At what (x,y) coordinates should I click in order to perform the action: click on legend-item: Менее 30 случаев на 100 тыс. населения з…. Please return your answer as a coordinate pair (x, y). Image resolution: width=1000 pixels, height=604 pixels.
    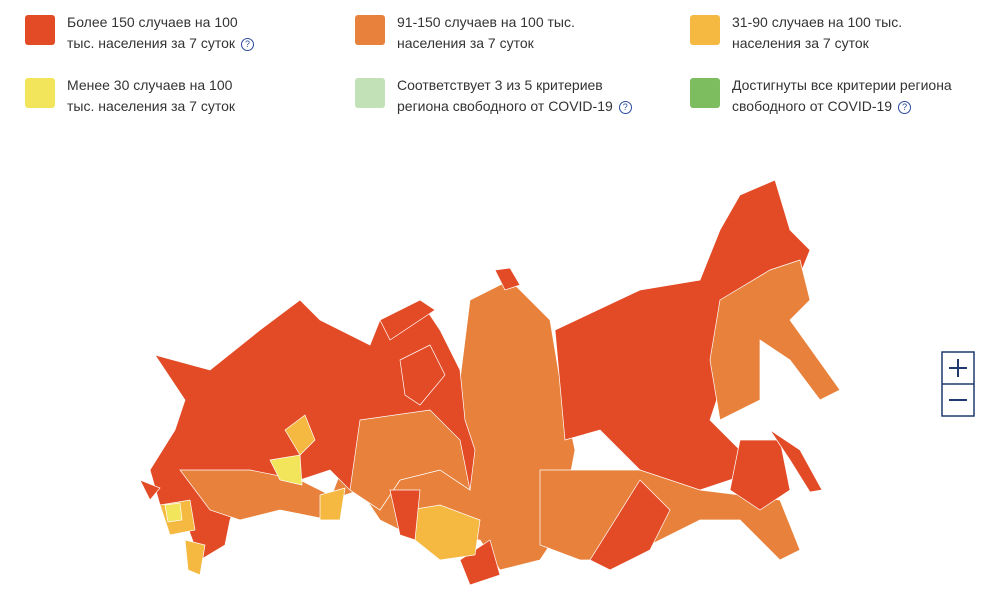
    Looking at the image, I should click on (143, 96).